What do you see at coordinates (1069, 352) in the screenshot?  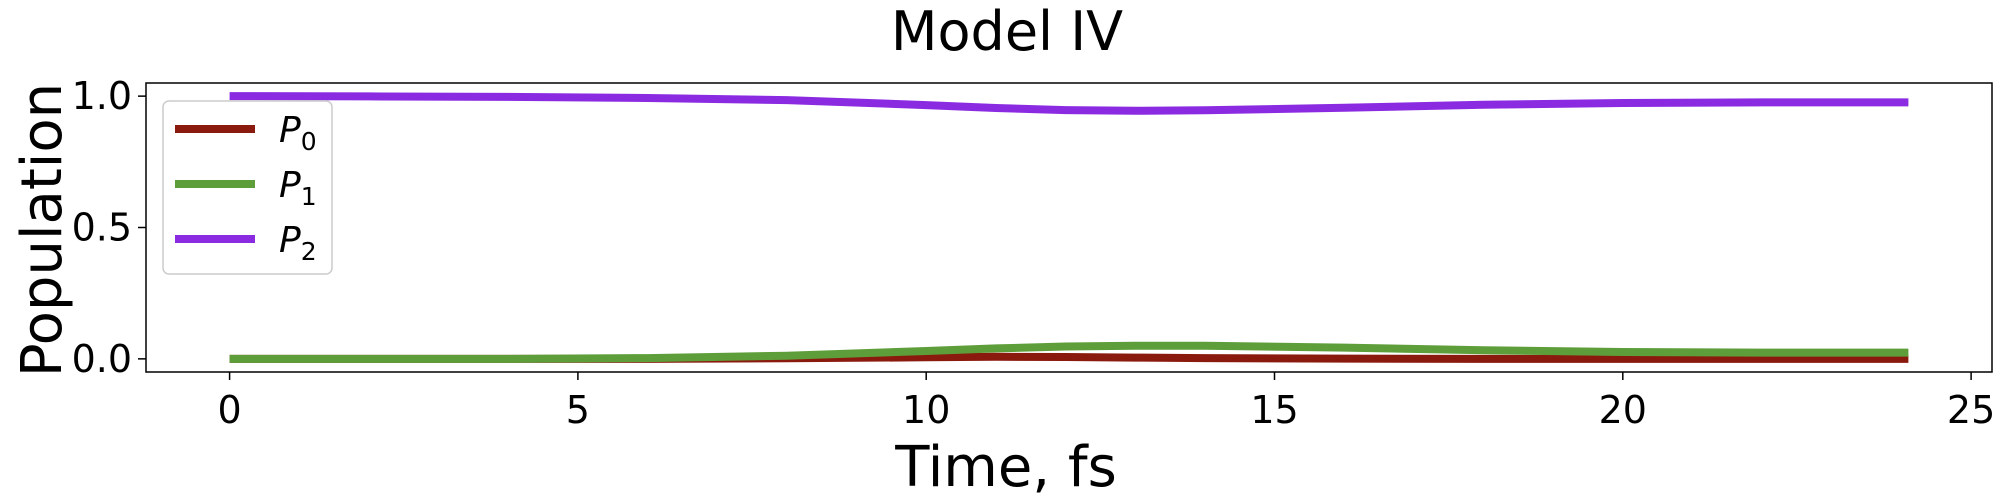 I see `series-line-p1` at bounding box center [1069, 352].